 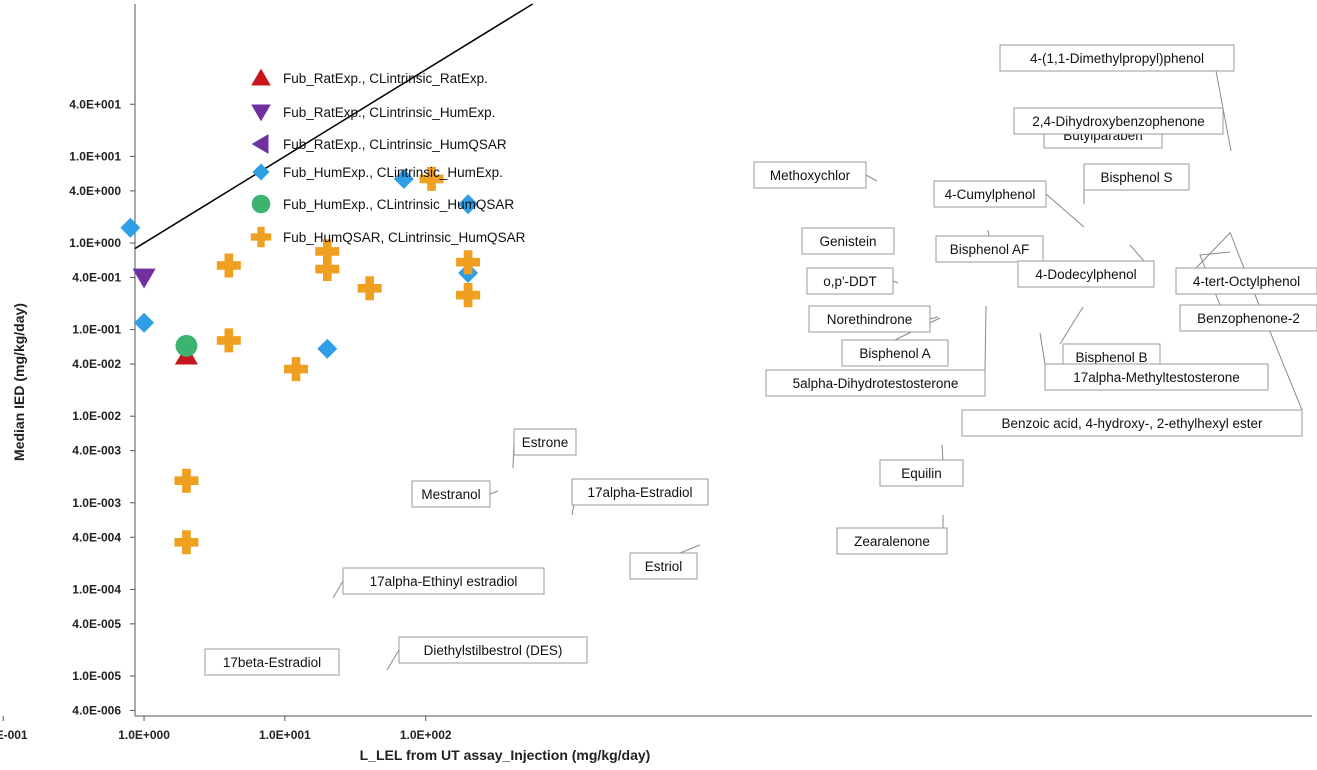 I want to click on point-label-text: Estrone, so click(x=545, y=442).